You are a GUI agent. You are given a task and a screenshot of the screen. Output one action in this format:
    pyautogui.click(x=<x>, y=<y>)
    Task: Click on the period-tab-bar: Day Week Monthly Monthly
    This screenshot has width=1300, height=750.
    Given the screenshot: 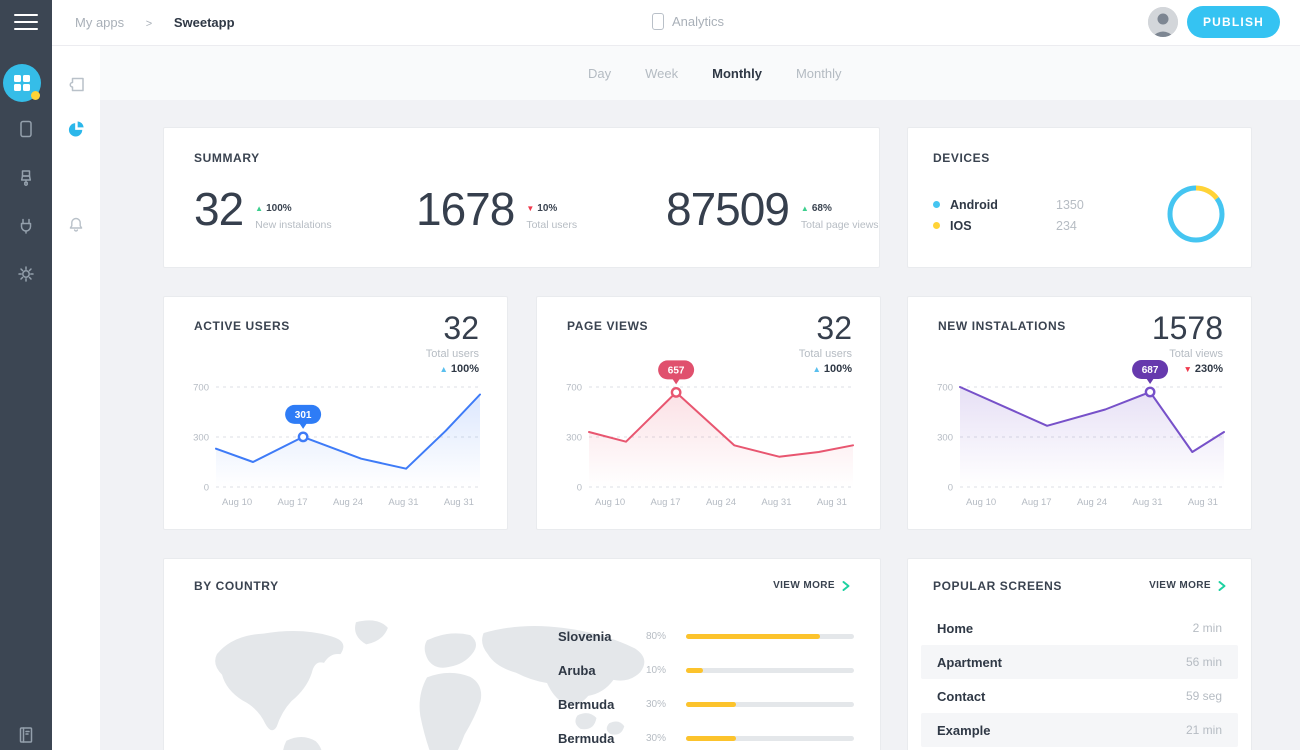 What is the action you would take?
    pyautogui.click(x=700, y=73)
    